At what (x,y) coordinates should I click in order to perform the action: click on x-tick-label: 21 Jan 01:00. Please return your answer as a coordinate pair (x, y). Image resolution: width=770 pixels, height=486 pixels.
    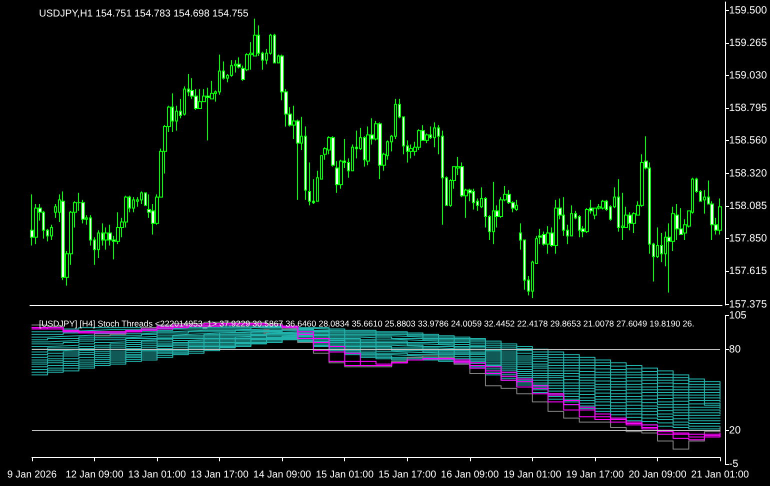
    Looking at the image, I should click on (720, 475).